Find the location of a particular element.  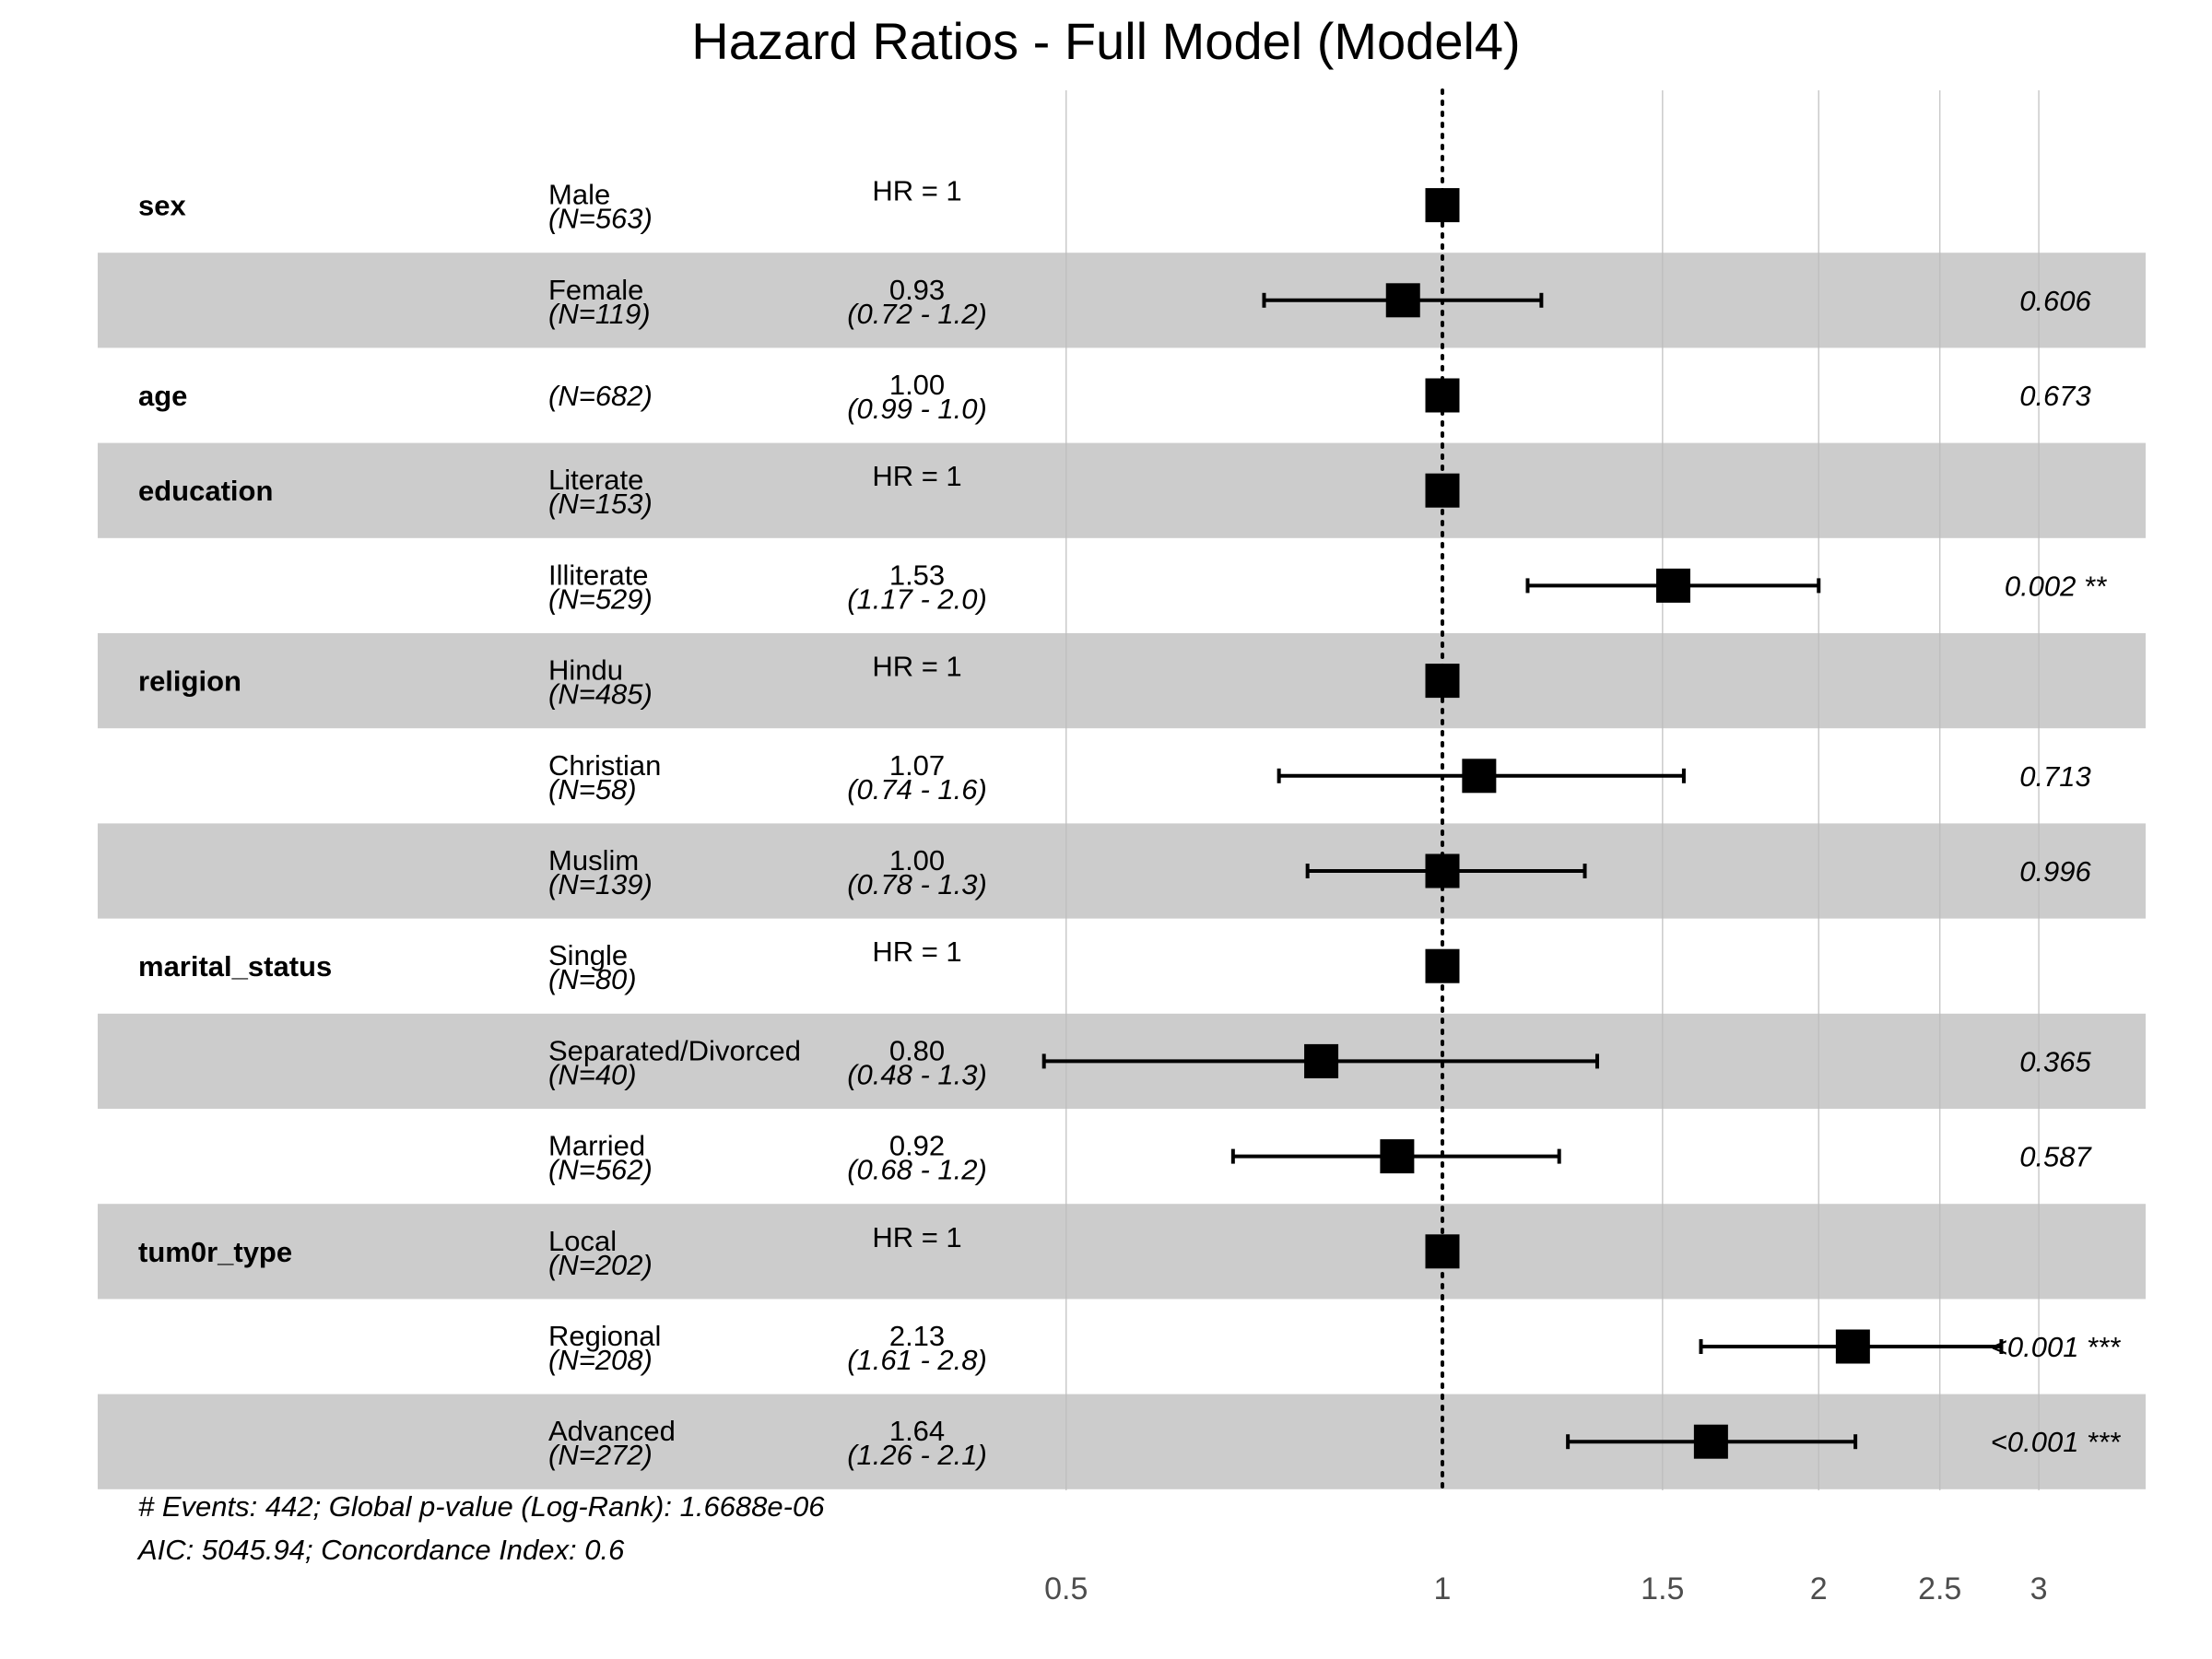

n-label: (N=562) is located at coordinates (600, 1170).